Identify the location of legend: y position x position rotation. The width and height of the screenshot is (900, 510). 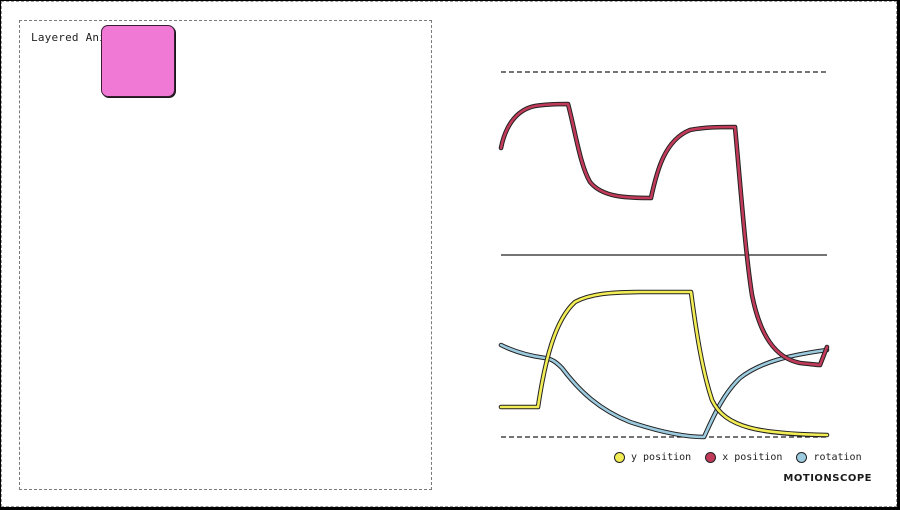
(738, 457).